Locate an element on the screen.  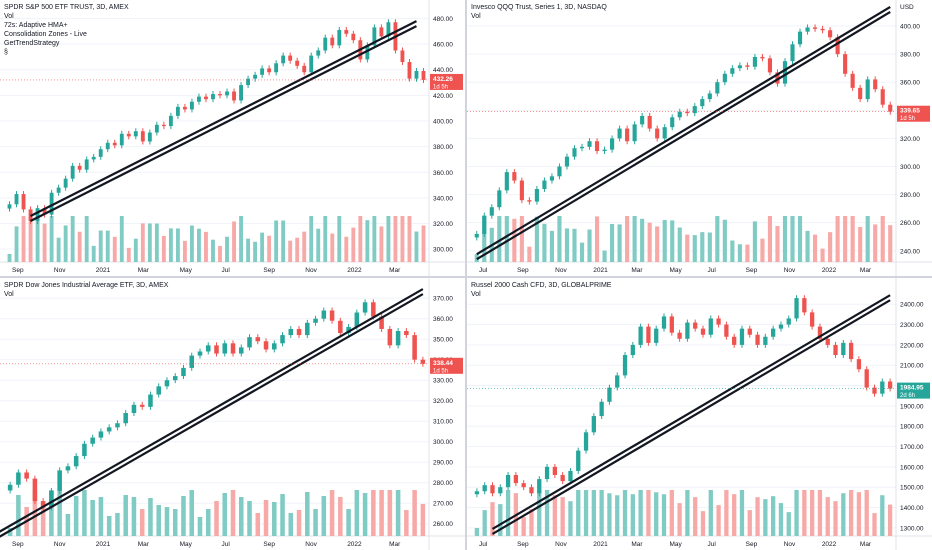
dia-last-price-badge is located at coordinates (446, 365).